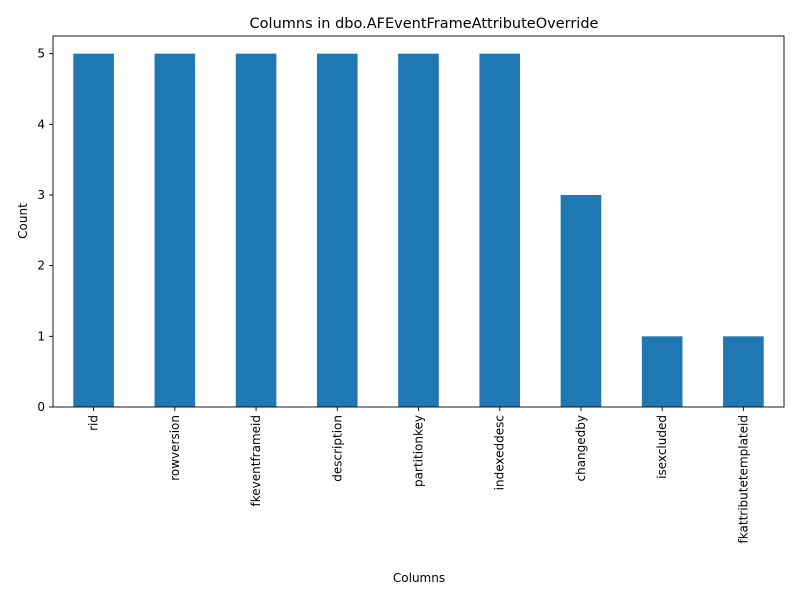 This screenshot has width=800, height=600. I want to click on x-tick-label: indexeddesc, so click(500, 452).